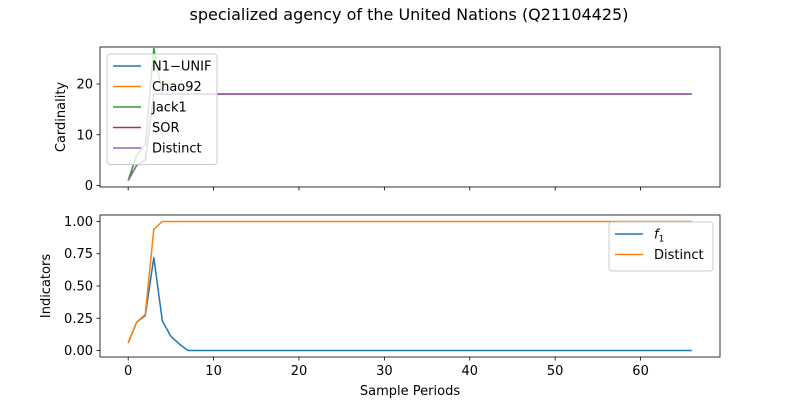 The width and height of the screenshot is (800, 404). What do you see at coordinates (640, 371) in the screenshot?
I see `x-tick-label: 60` at bounding box center [640, 371].